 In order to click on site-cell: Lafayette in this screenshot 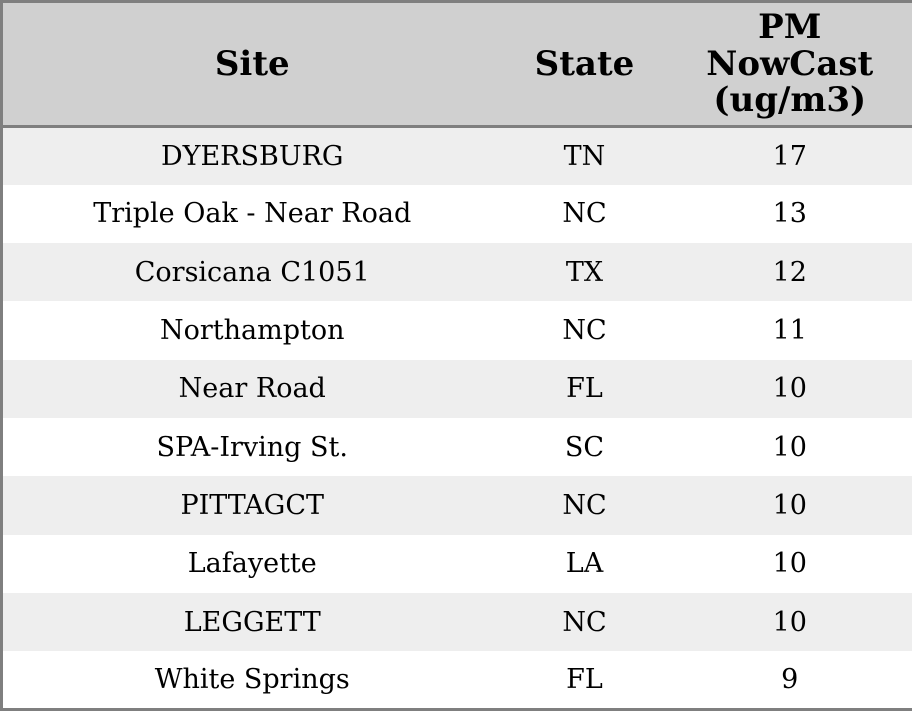, I will do `click(251, 563)`.